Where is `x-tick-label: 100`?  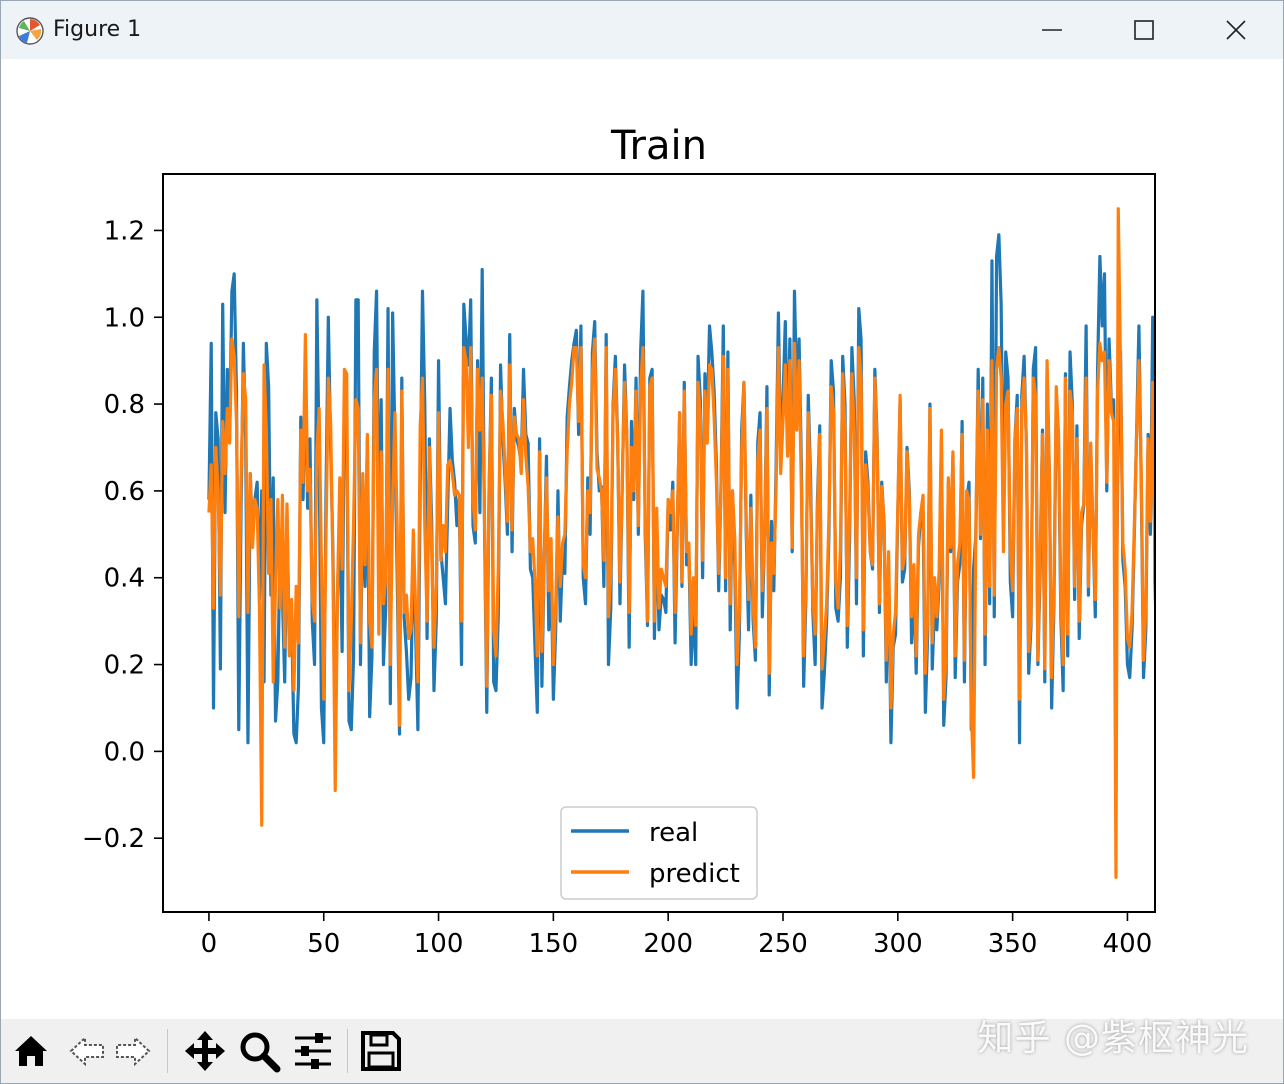
x-tick-label: 100 is located at coordinates (439, 944).